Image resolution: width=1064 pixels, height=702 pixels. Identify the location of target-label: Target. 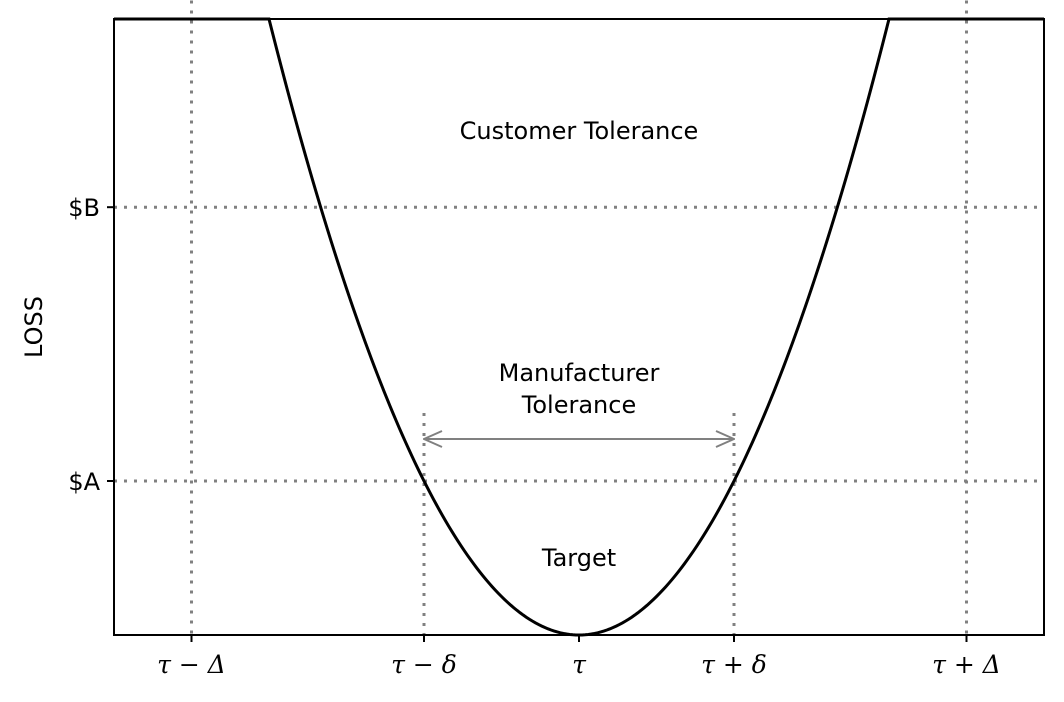
(578, 558).